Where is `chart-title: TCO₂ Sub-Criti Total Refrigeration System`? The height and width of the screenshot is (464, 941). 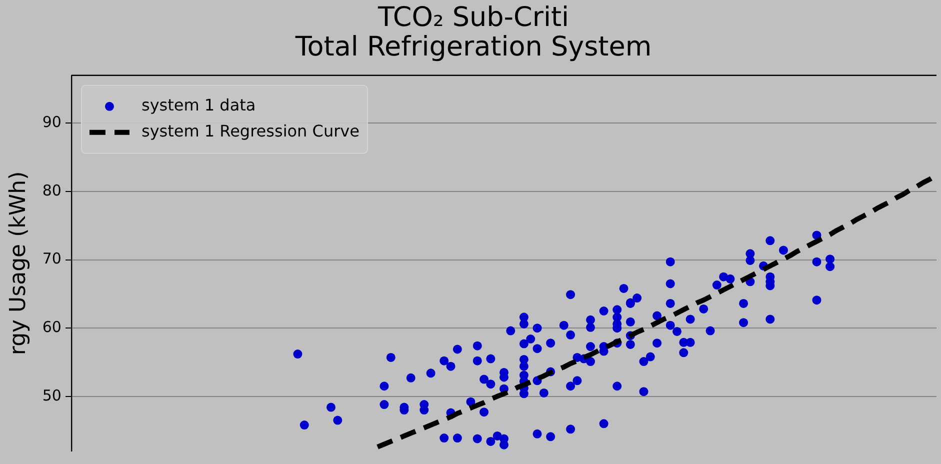
chart-title: TCO₂ Sub-Criti Total Refrigeration System is located at coordinates (473, 32).